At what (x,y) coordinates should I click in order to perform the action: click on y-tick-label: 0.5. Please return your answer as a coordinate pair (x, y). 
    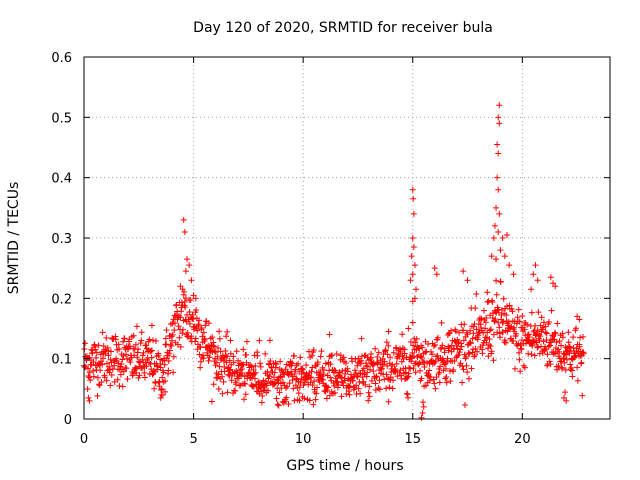
    Looking at the image, I should click on (61, 118).